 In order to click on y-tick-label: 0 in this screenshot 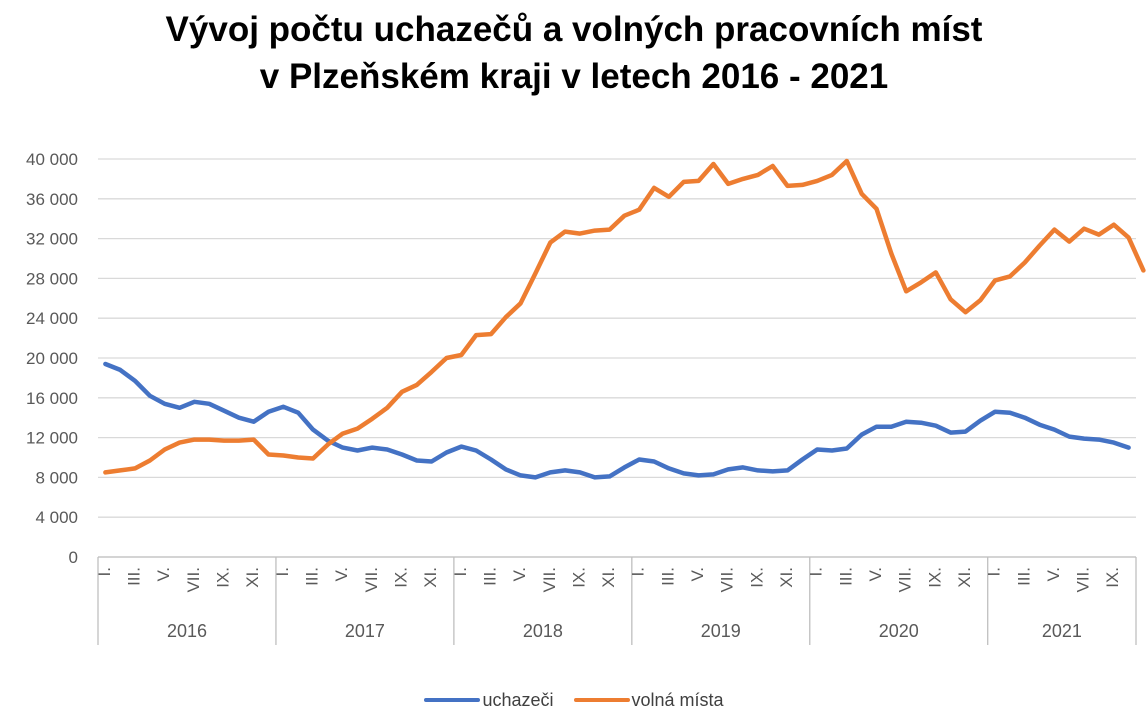, I will do `click(73, 557)`.